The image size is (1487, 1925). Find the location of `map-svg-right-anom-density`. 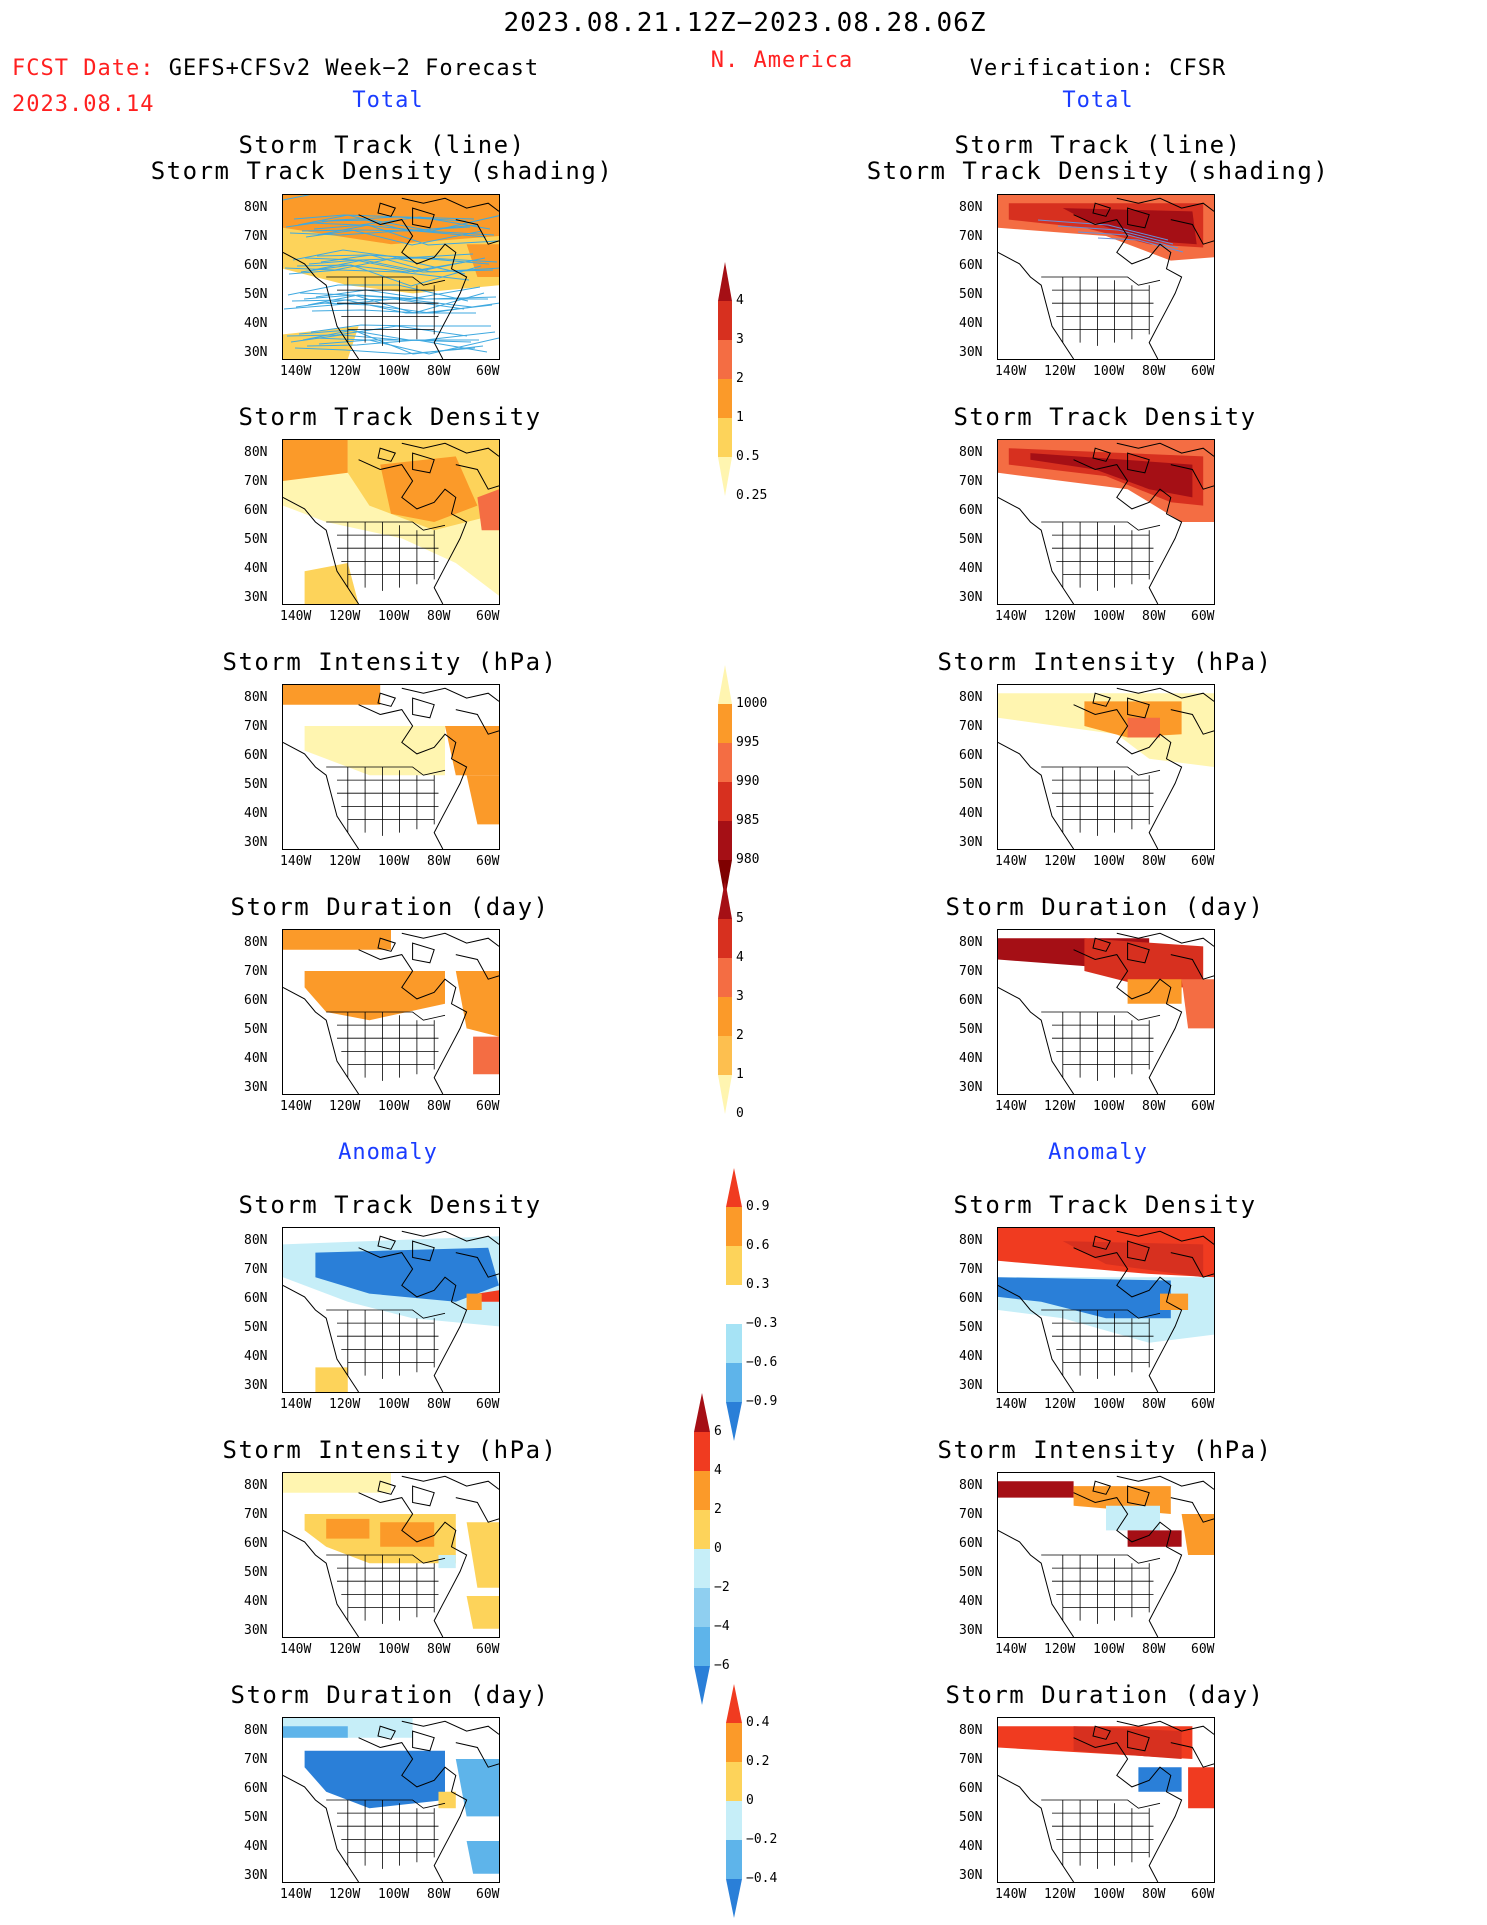

map-svg-right-anom-density is located at coordinates (1106, 1310).